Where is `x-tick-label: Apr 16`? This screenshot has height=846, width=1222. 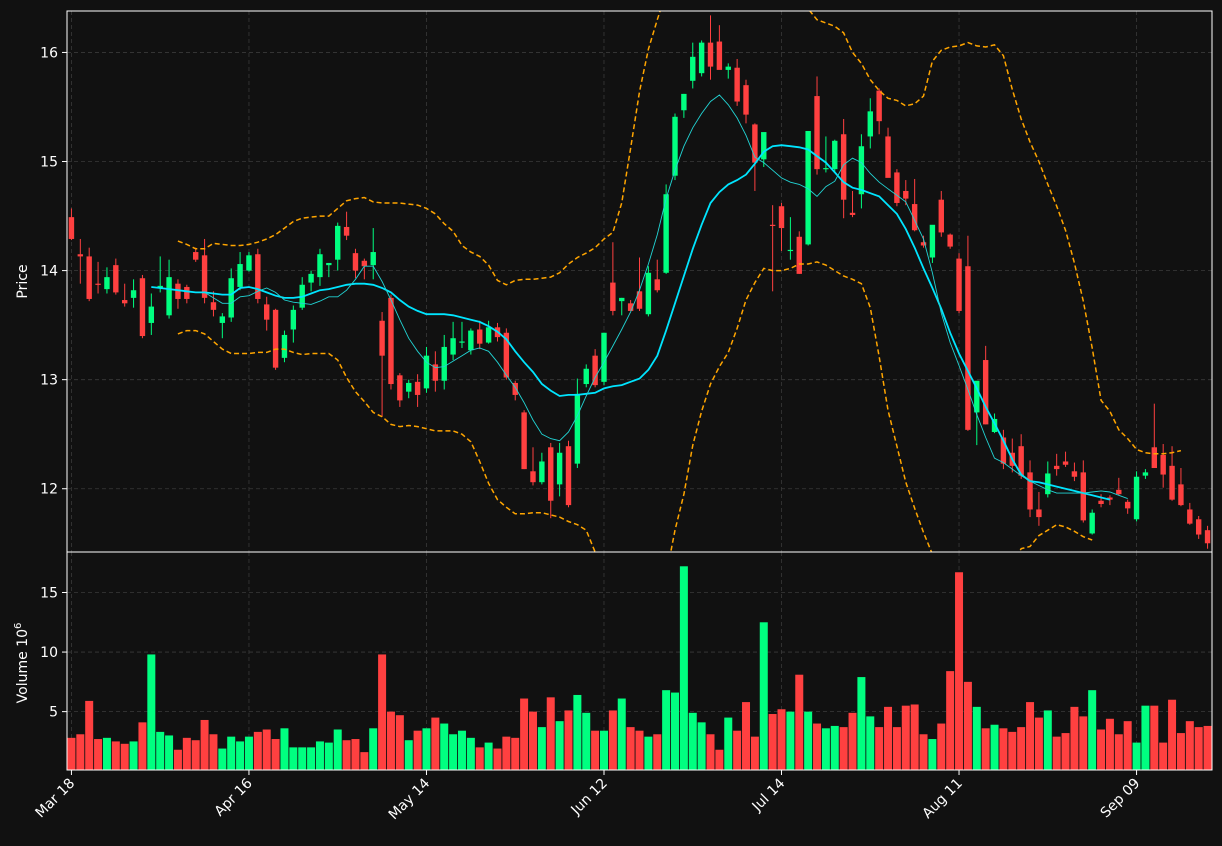
x-tick-label: Apr 16 is located at coordinates (234, 797).